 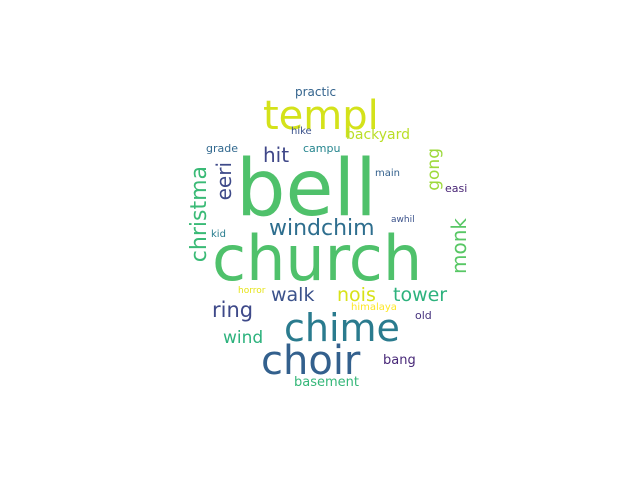 I want to click on word-christma: christma, so click(x=199, y=214).